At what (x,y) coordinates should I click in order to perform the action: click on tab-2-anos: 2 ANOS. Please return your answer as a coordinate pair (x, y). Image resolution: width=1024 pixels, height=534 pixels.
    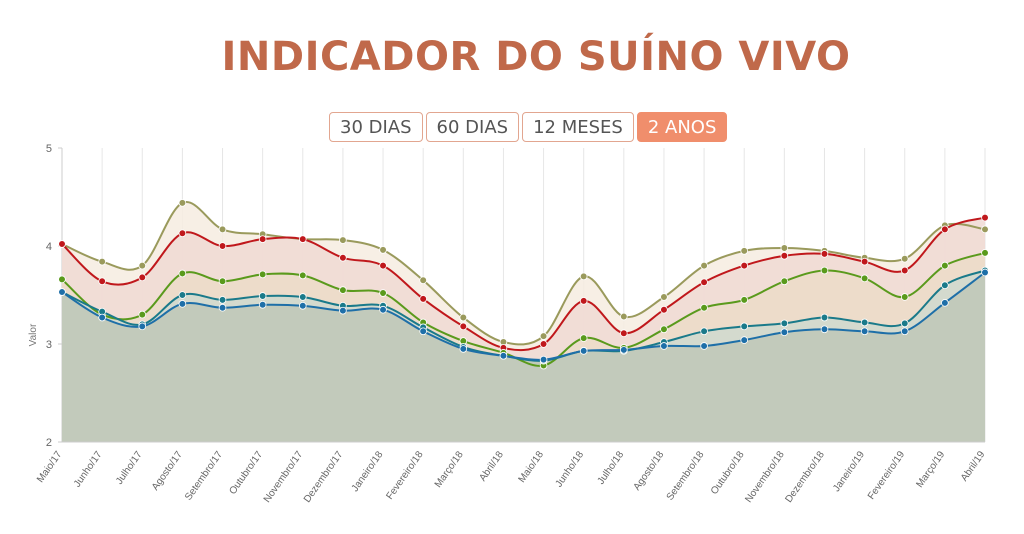
    Looking at the image, I should click on (682, 127).